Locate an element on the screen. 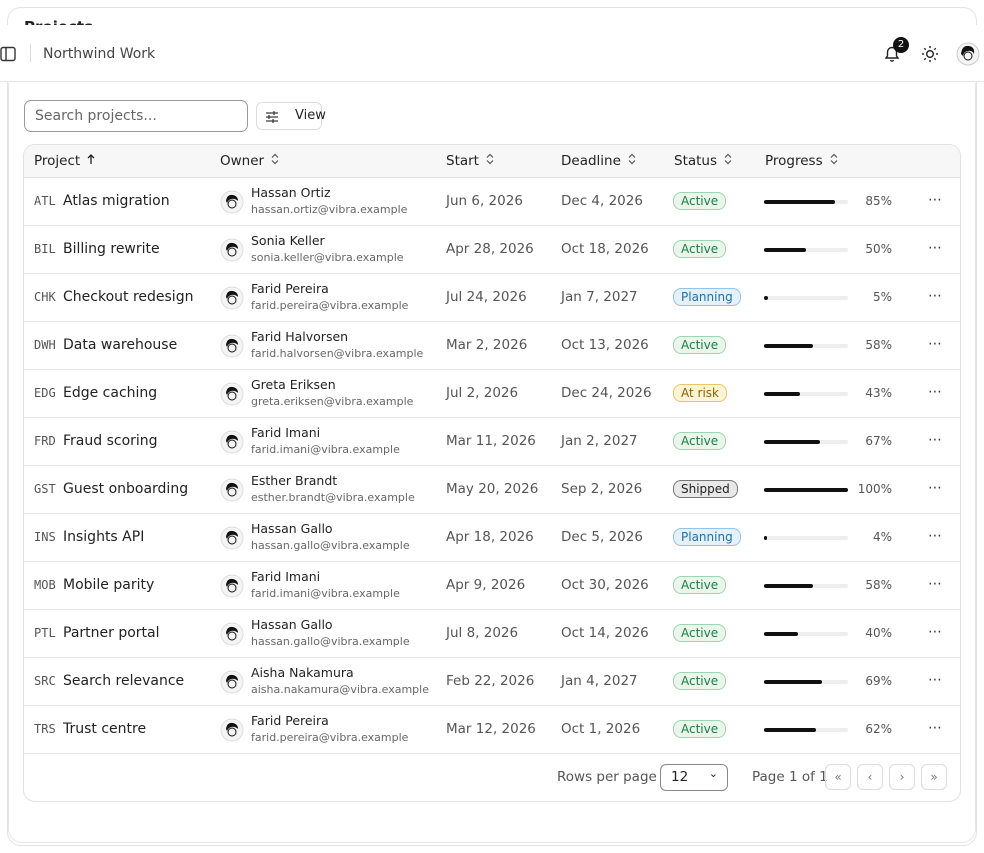 The image size is (984, 853). rows-per-page-label: Rows per page is located at coordinates (607, 777).